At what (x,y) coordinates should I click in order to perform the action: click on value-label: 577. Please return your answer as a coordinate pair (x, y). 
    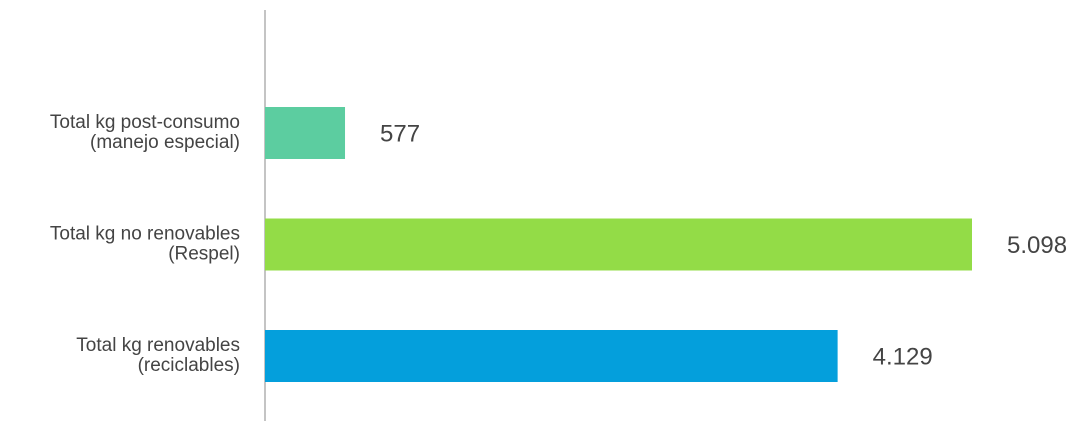
    Looking at the image, I should click on (400, 133).